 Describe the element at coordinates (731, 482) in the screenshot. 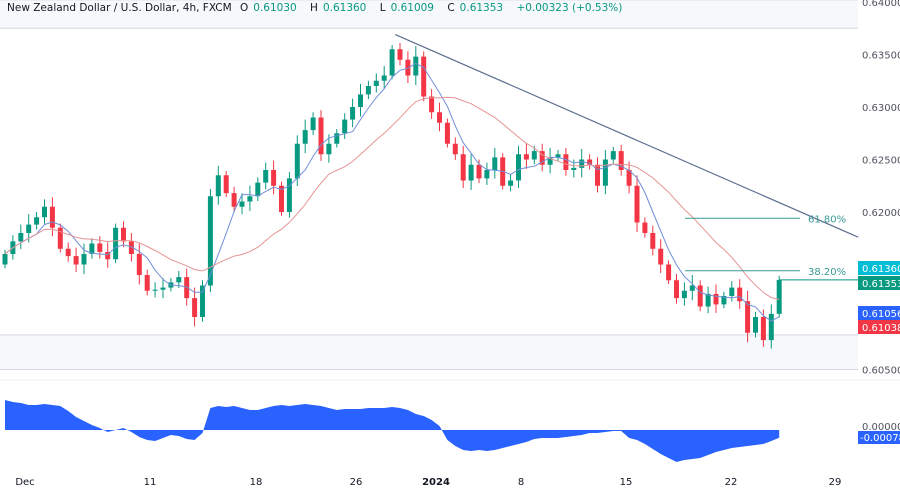

I see `time-axis-tick: 22` at that location.